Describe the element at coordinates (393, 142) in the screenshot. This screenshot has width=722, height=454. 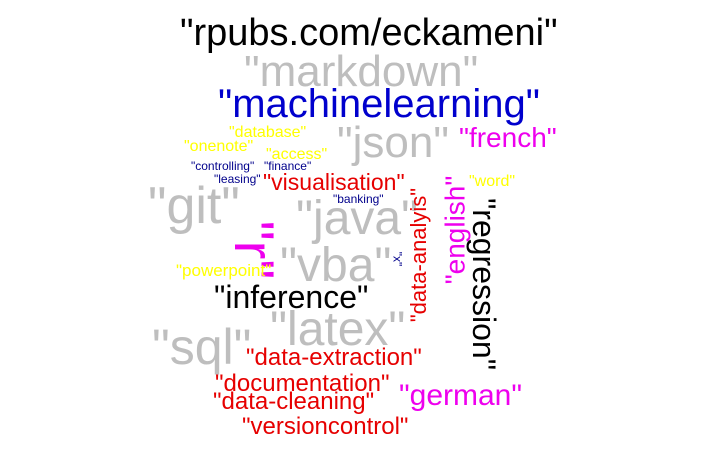
I see `word-json: "json"` at that location.